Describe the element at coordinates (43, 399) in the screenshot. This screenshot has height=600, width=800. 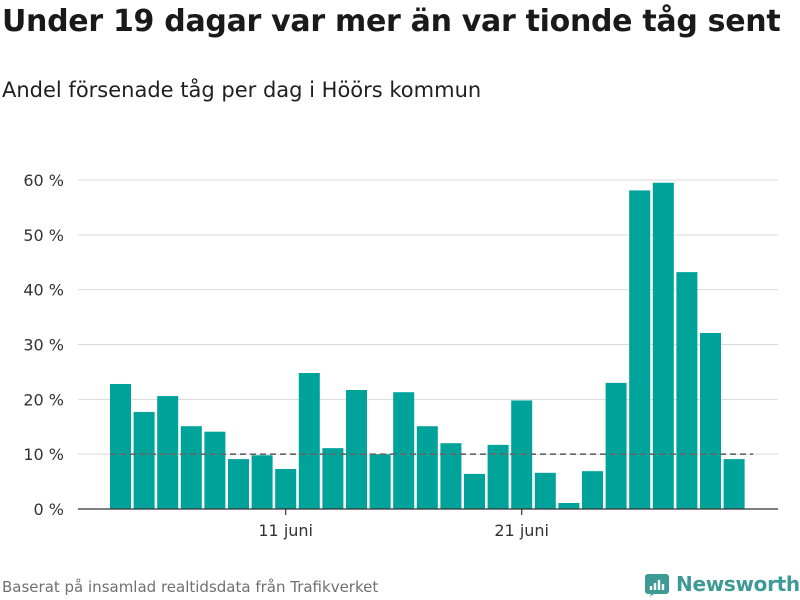
I see `y-tick-label: 20 %` at that location.